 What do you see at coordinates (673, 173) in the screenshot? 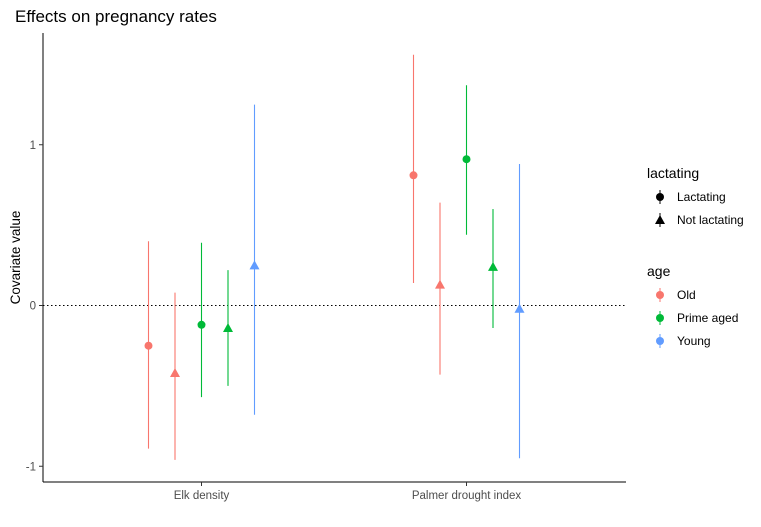
I see `legend-title-lactating: lactating` at bounding box center [673, 173].